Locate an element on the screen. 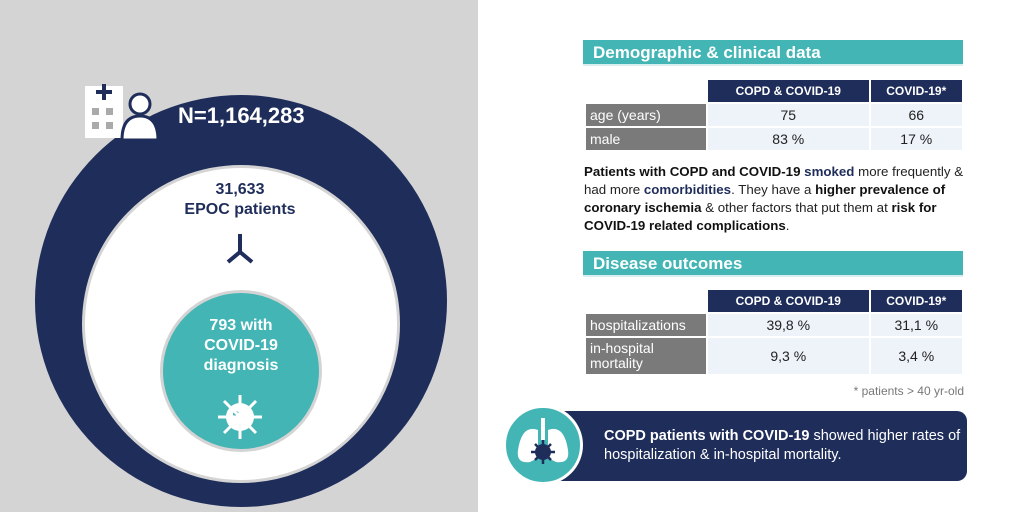 The height and width of the screenshot is (512, 1024). covid-line: diagnosis is located at coordinates (241, 365).